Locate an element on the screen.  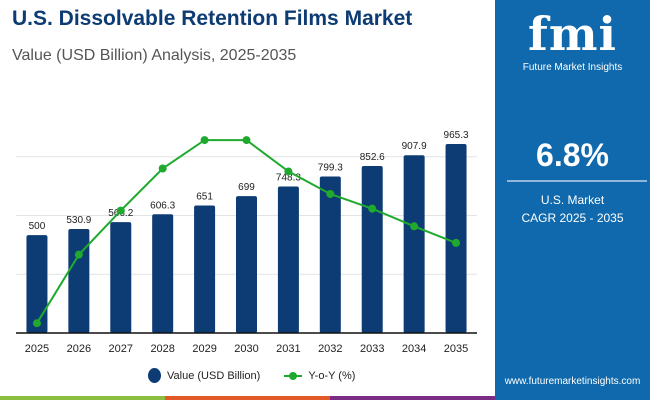
bar-data-label: 530.9 is located at coordinates (78, 220).